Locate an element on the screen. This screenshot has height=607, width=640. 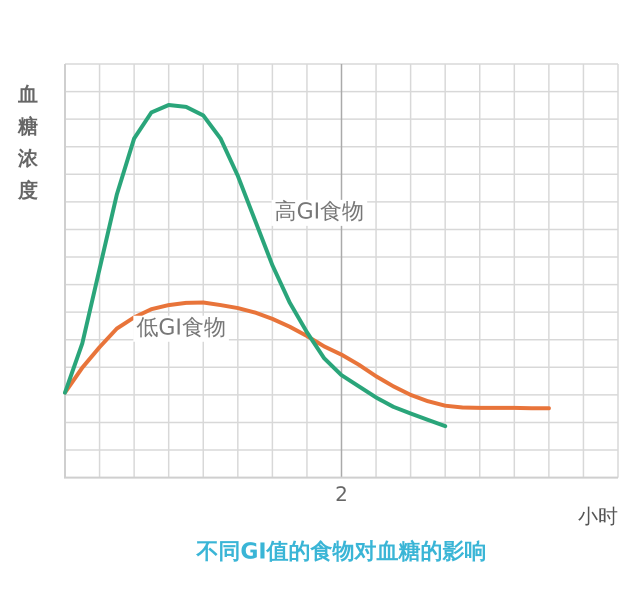
y-axis-title: 血糖浓度 is located at coordinates (28, 142).